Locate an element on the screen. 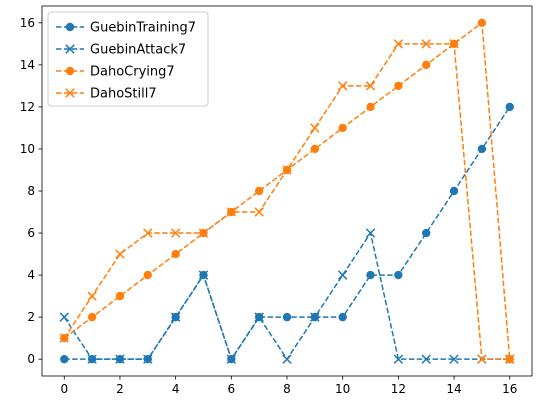 The height and width of the screenshot is (413, 543). x-tick-label: 0 is located at coordinates (64, 389).